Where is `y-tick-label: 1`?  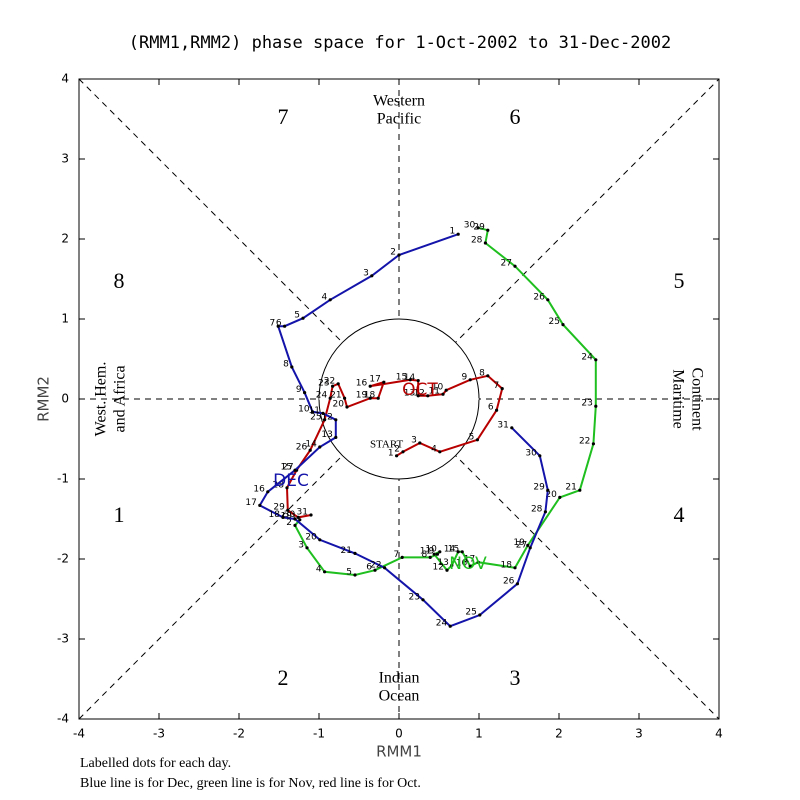 y-tick-label: 1 is located at coordinates (65, 319).